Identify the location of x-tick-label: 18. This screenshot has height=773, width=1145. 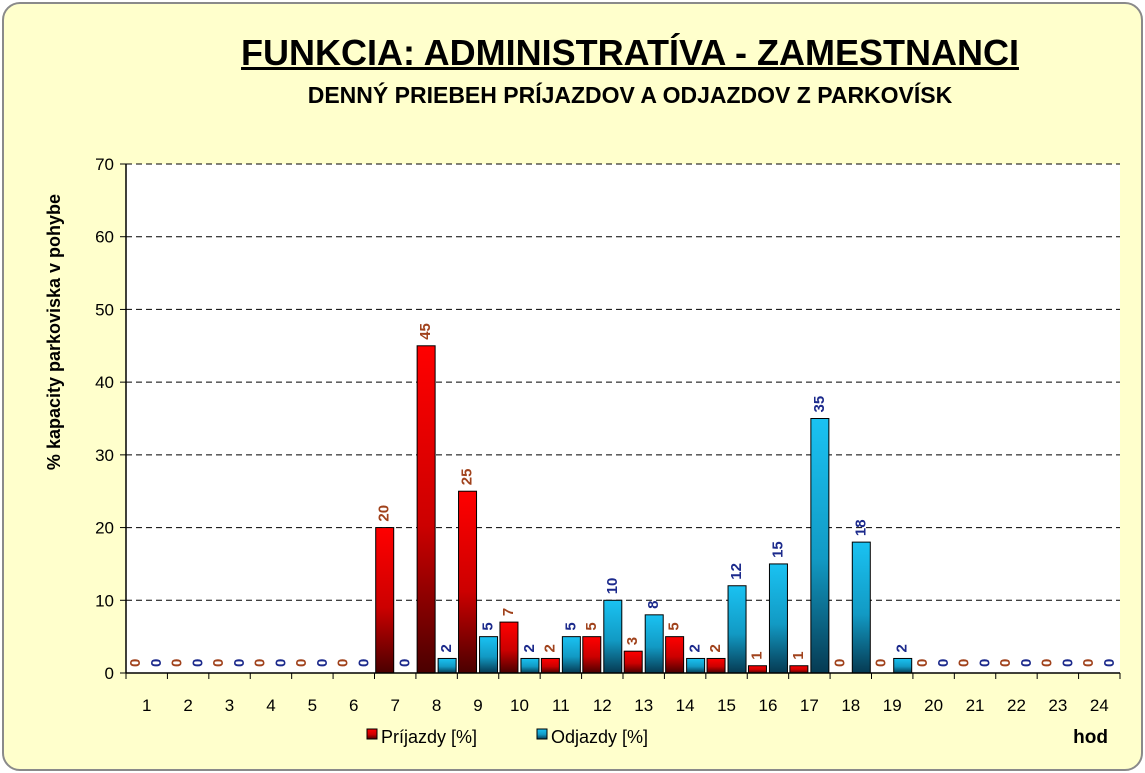
(850, 705).